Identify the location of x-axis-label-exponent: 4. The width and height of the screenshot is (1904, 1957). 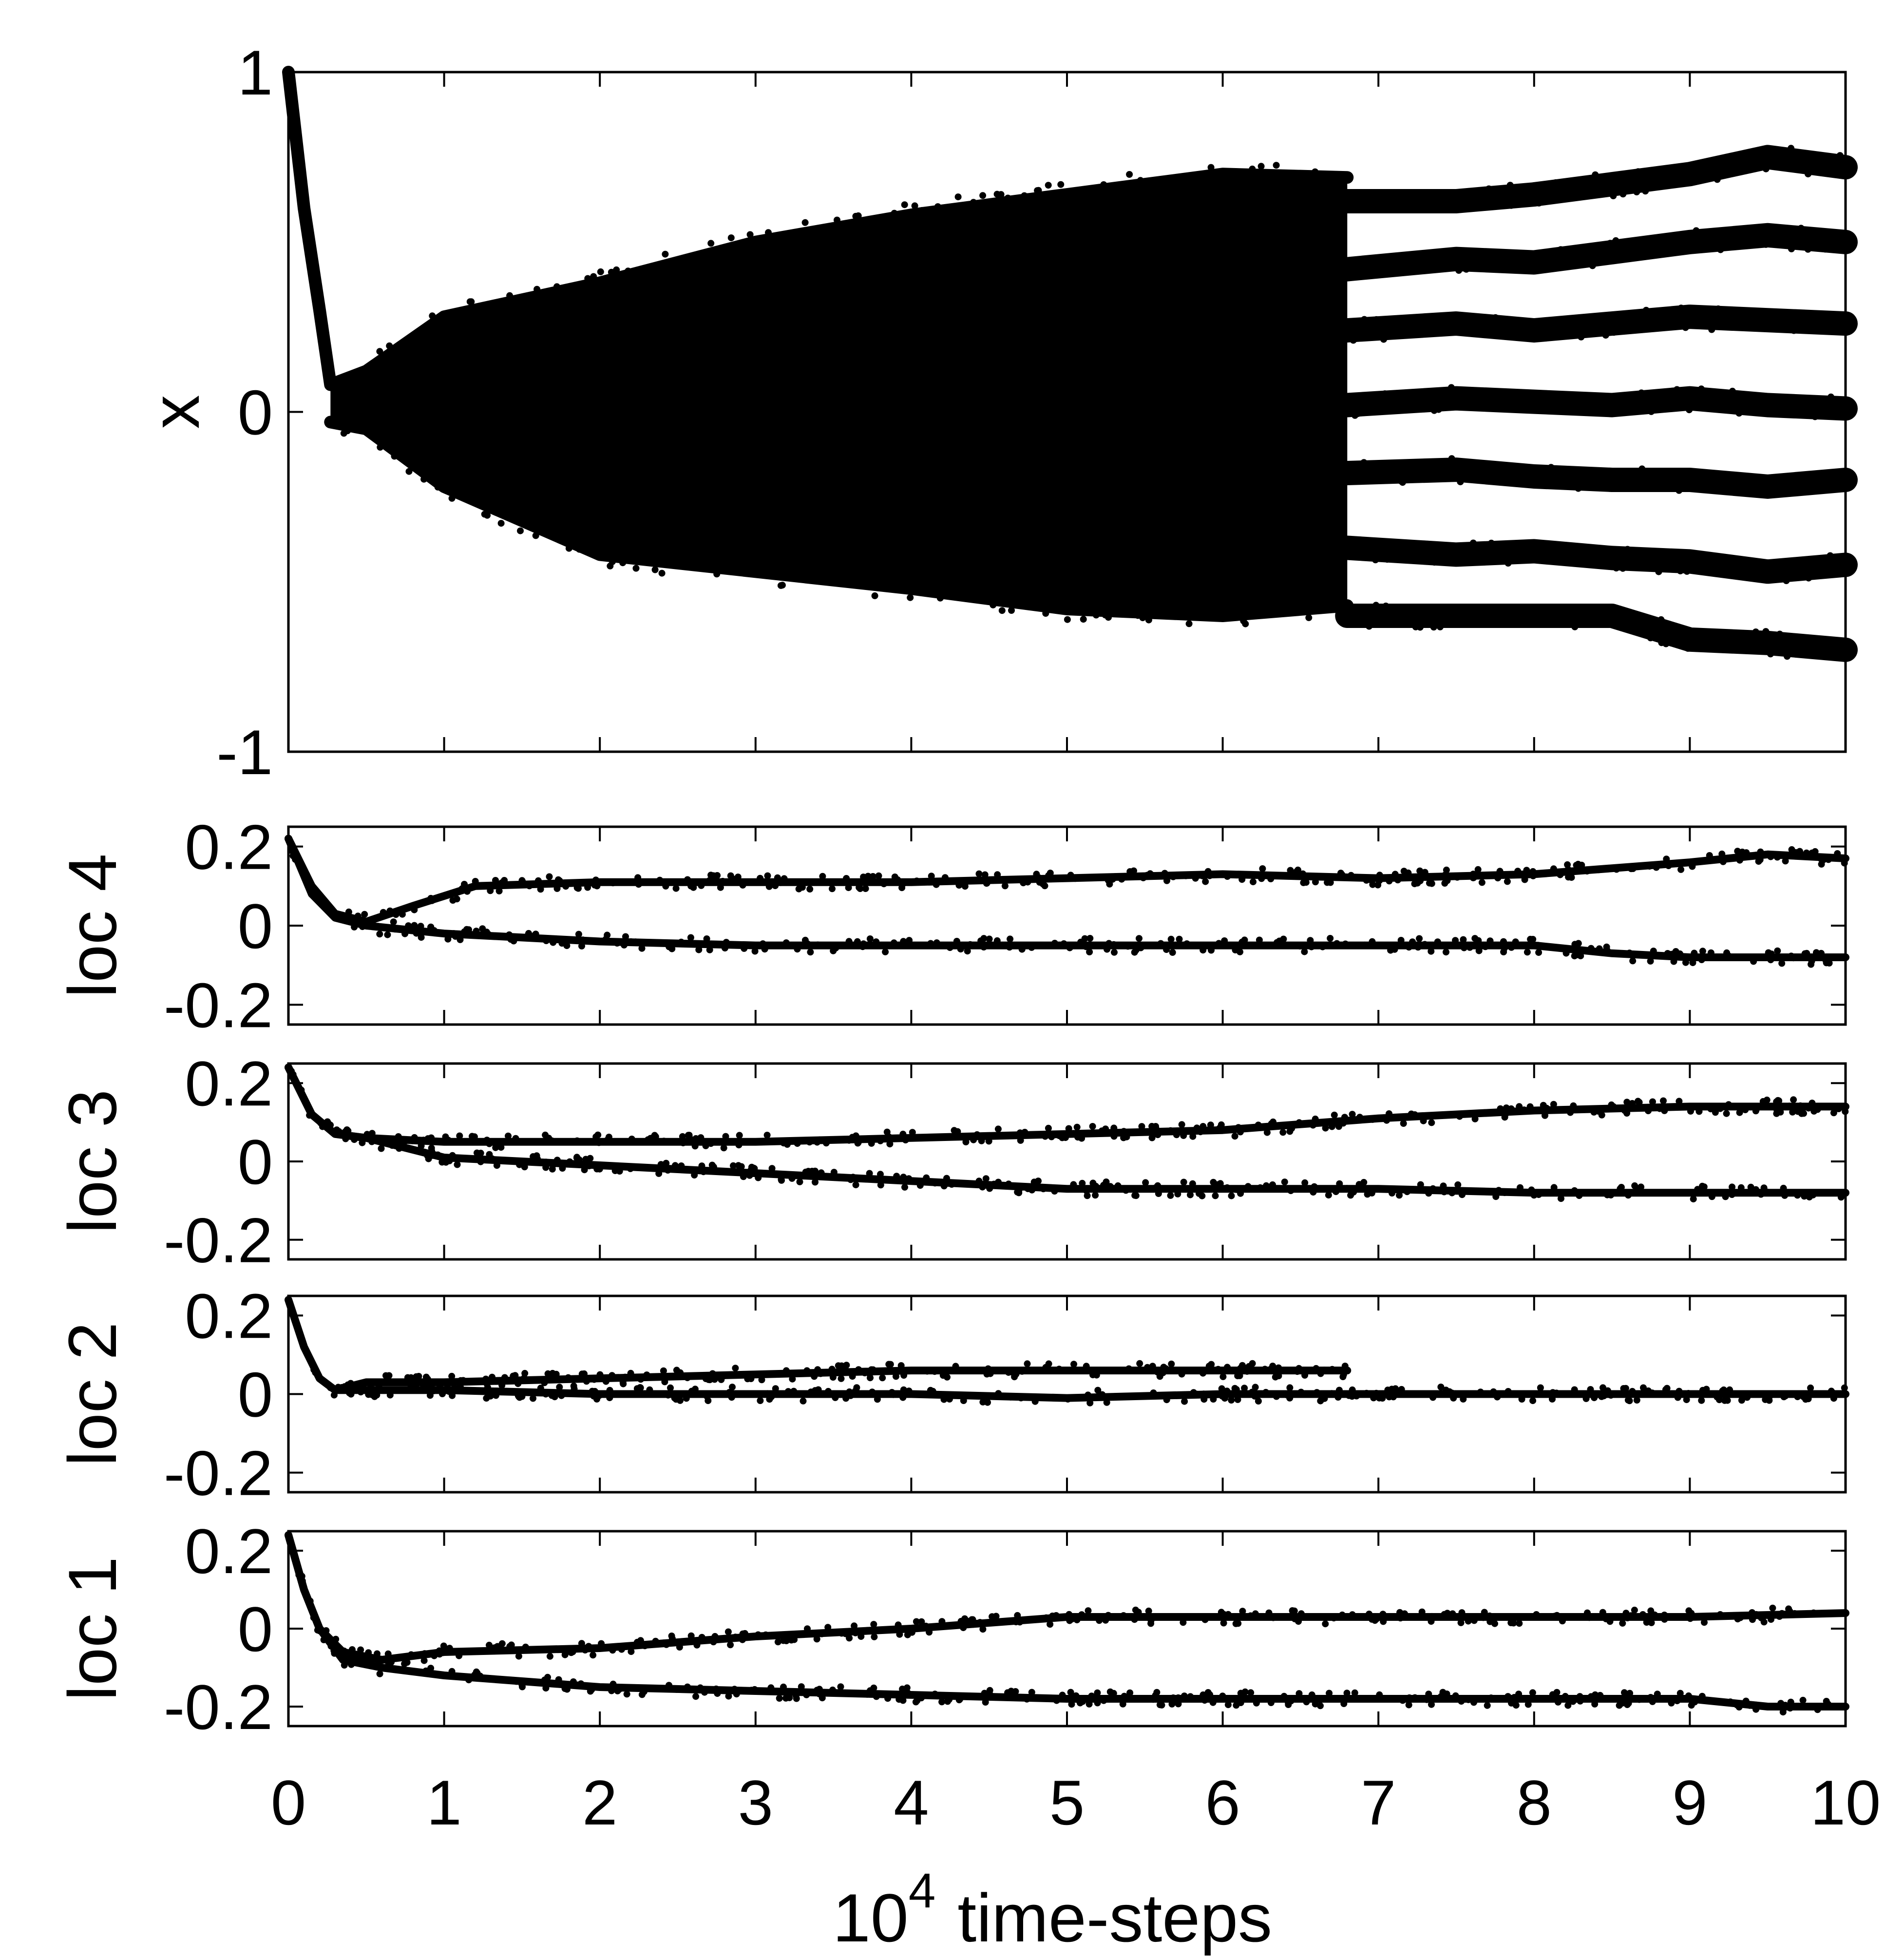
(922, 1891).